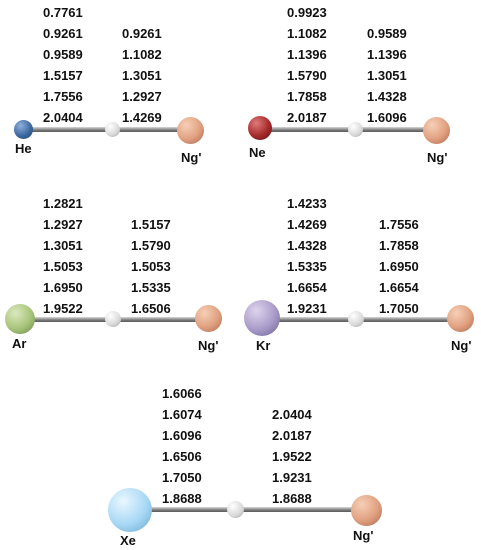 The height and width of the screenshot is (550, 481). What do you see at coordinates (63, 12) in the screenshot?
I see `left-value: 0.7761` at bounding box center [63, 12].